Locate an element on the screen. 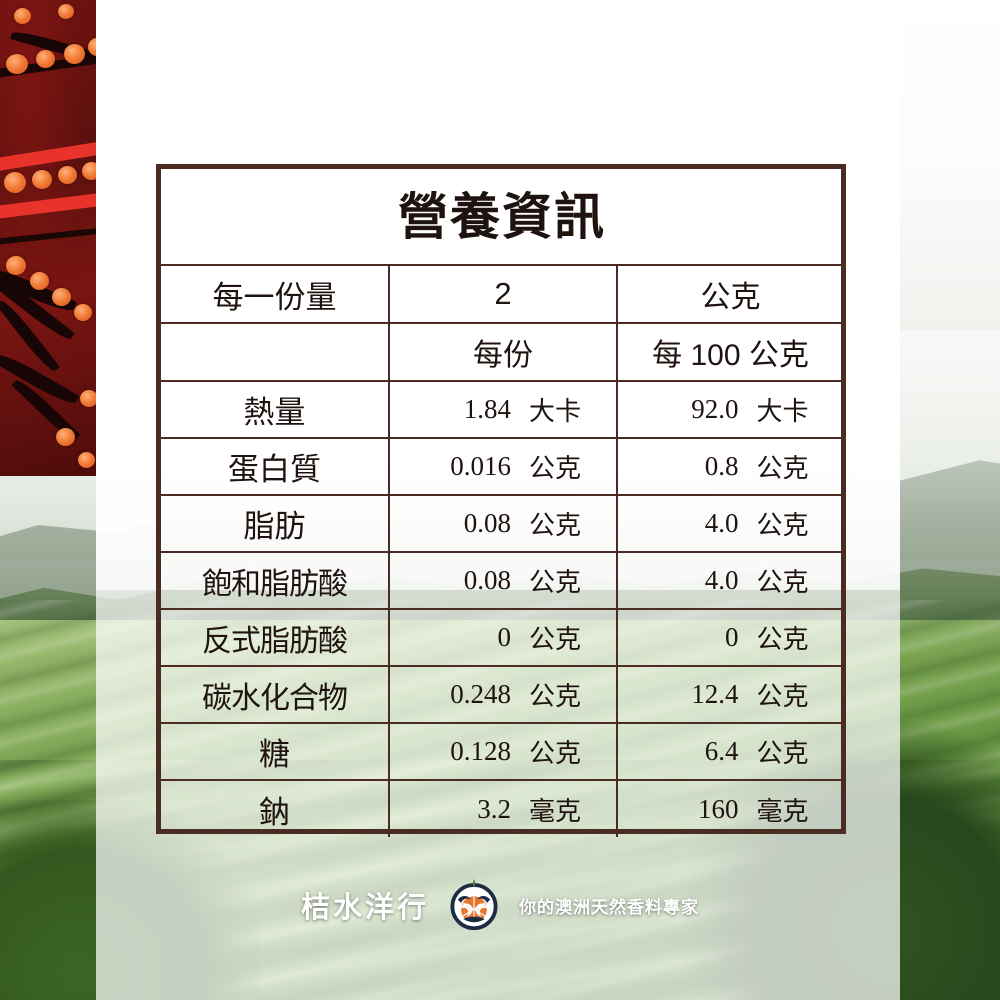  basis-per-100g-header: 每 100 公克 is located at coordinates (729, 352).